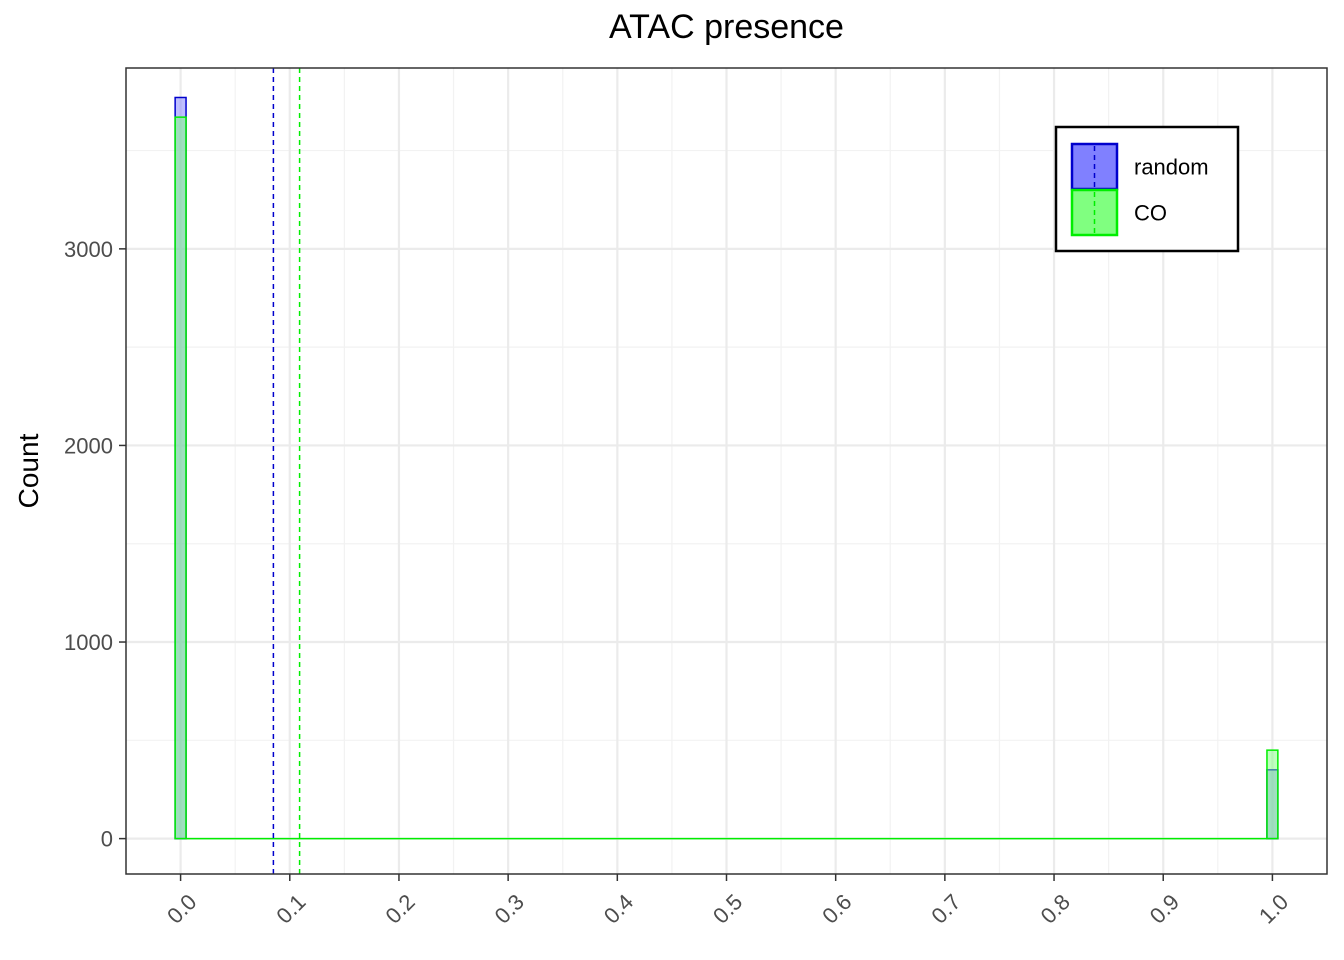  I want to click on x-tick-label: 0.7, so click(945, 908).